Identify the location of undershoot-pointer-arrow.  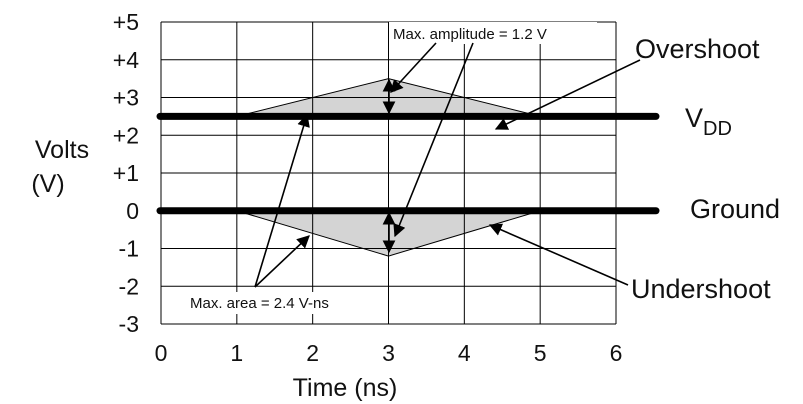
(558, 254).